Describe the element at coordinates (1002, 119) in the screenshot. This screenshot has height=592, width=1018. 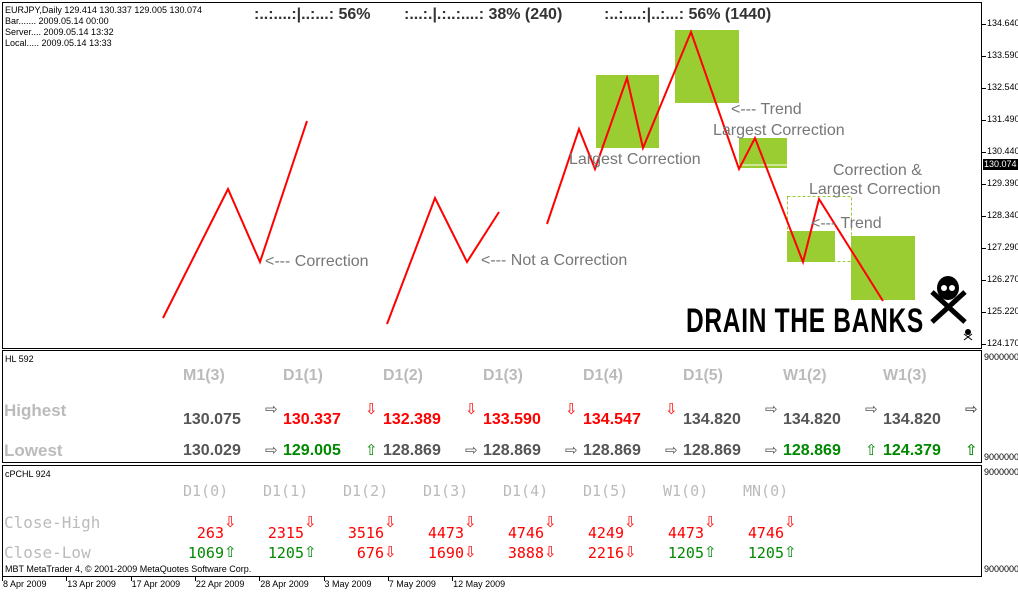
I see `price-tick-label: 131.490` at that location.